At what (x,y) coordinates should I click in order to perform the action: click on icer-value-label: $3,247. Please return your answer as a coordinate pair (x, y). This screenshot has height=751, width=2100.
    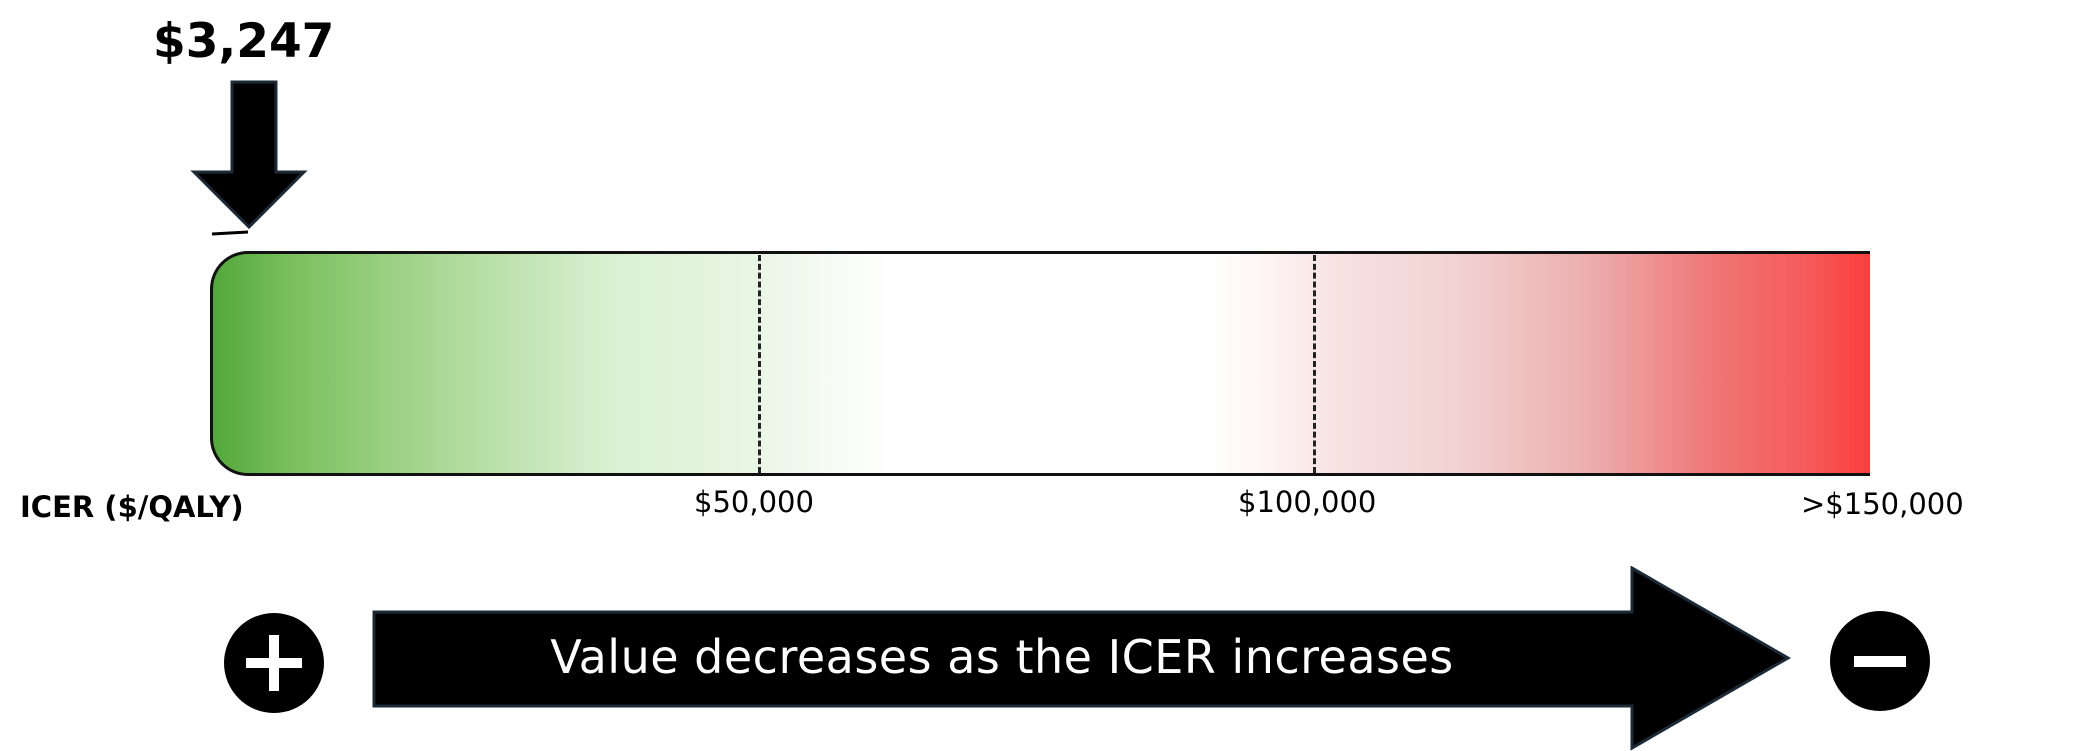
    Looking at the image, I should click on (244, 41).